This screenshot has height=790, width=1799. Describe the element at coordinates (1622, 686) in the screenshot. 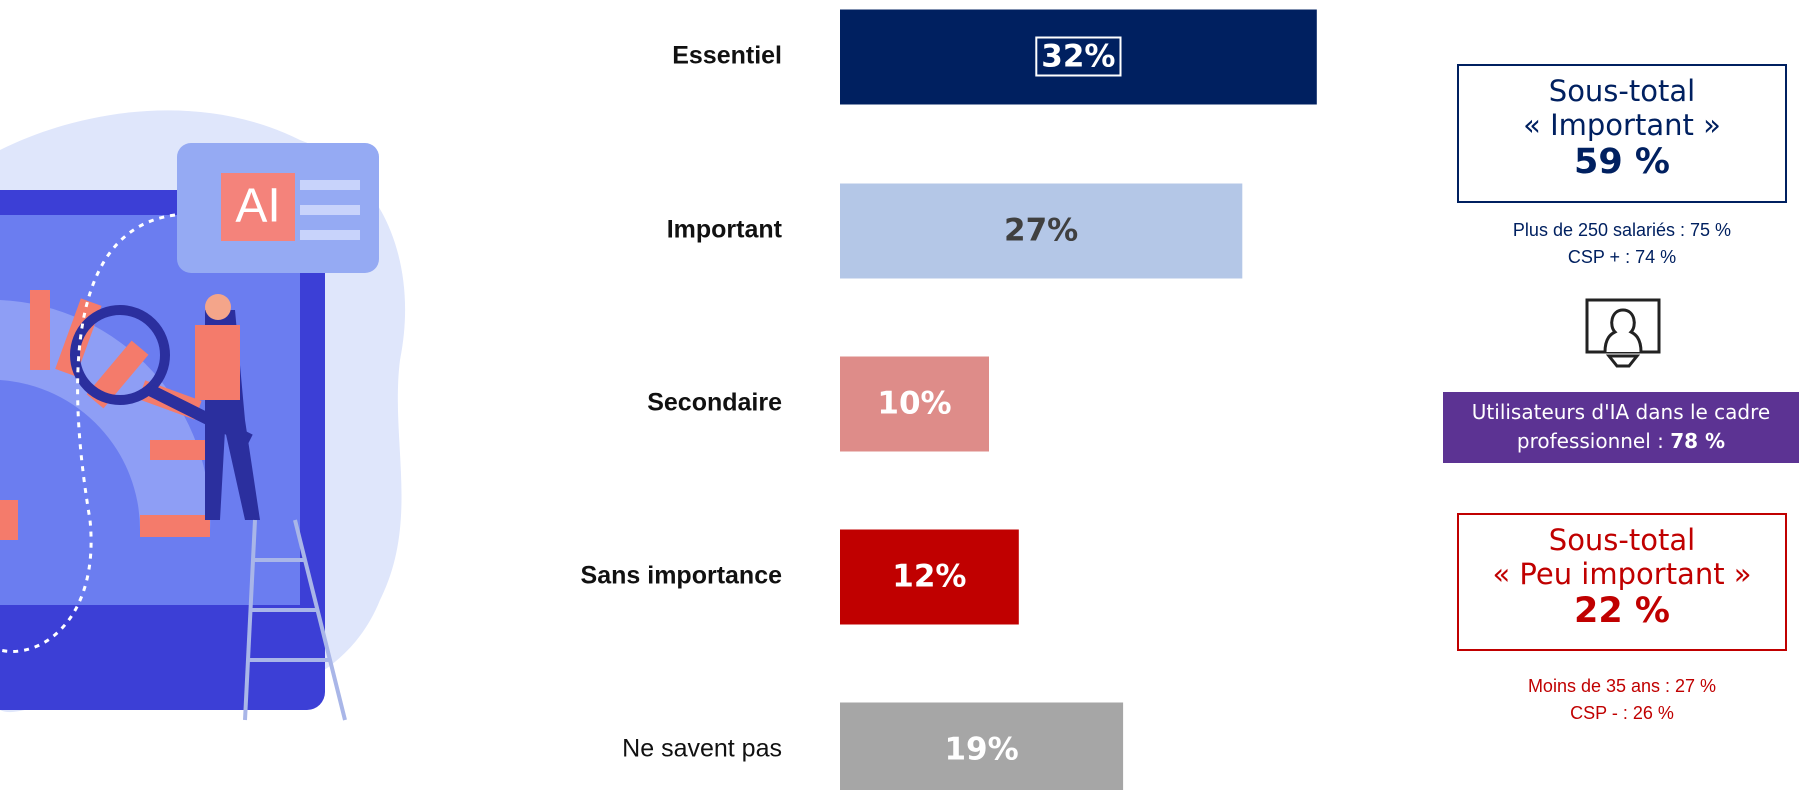

I see `detail: Moins de 35 ans : 27 %` at that location.